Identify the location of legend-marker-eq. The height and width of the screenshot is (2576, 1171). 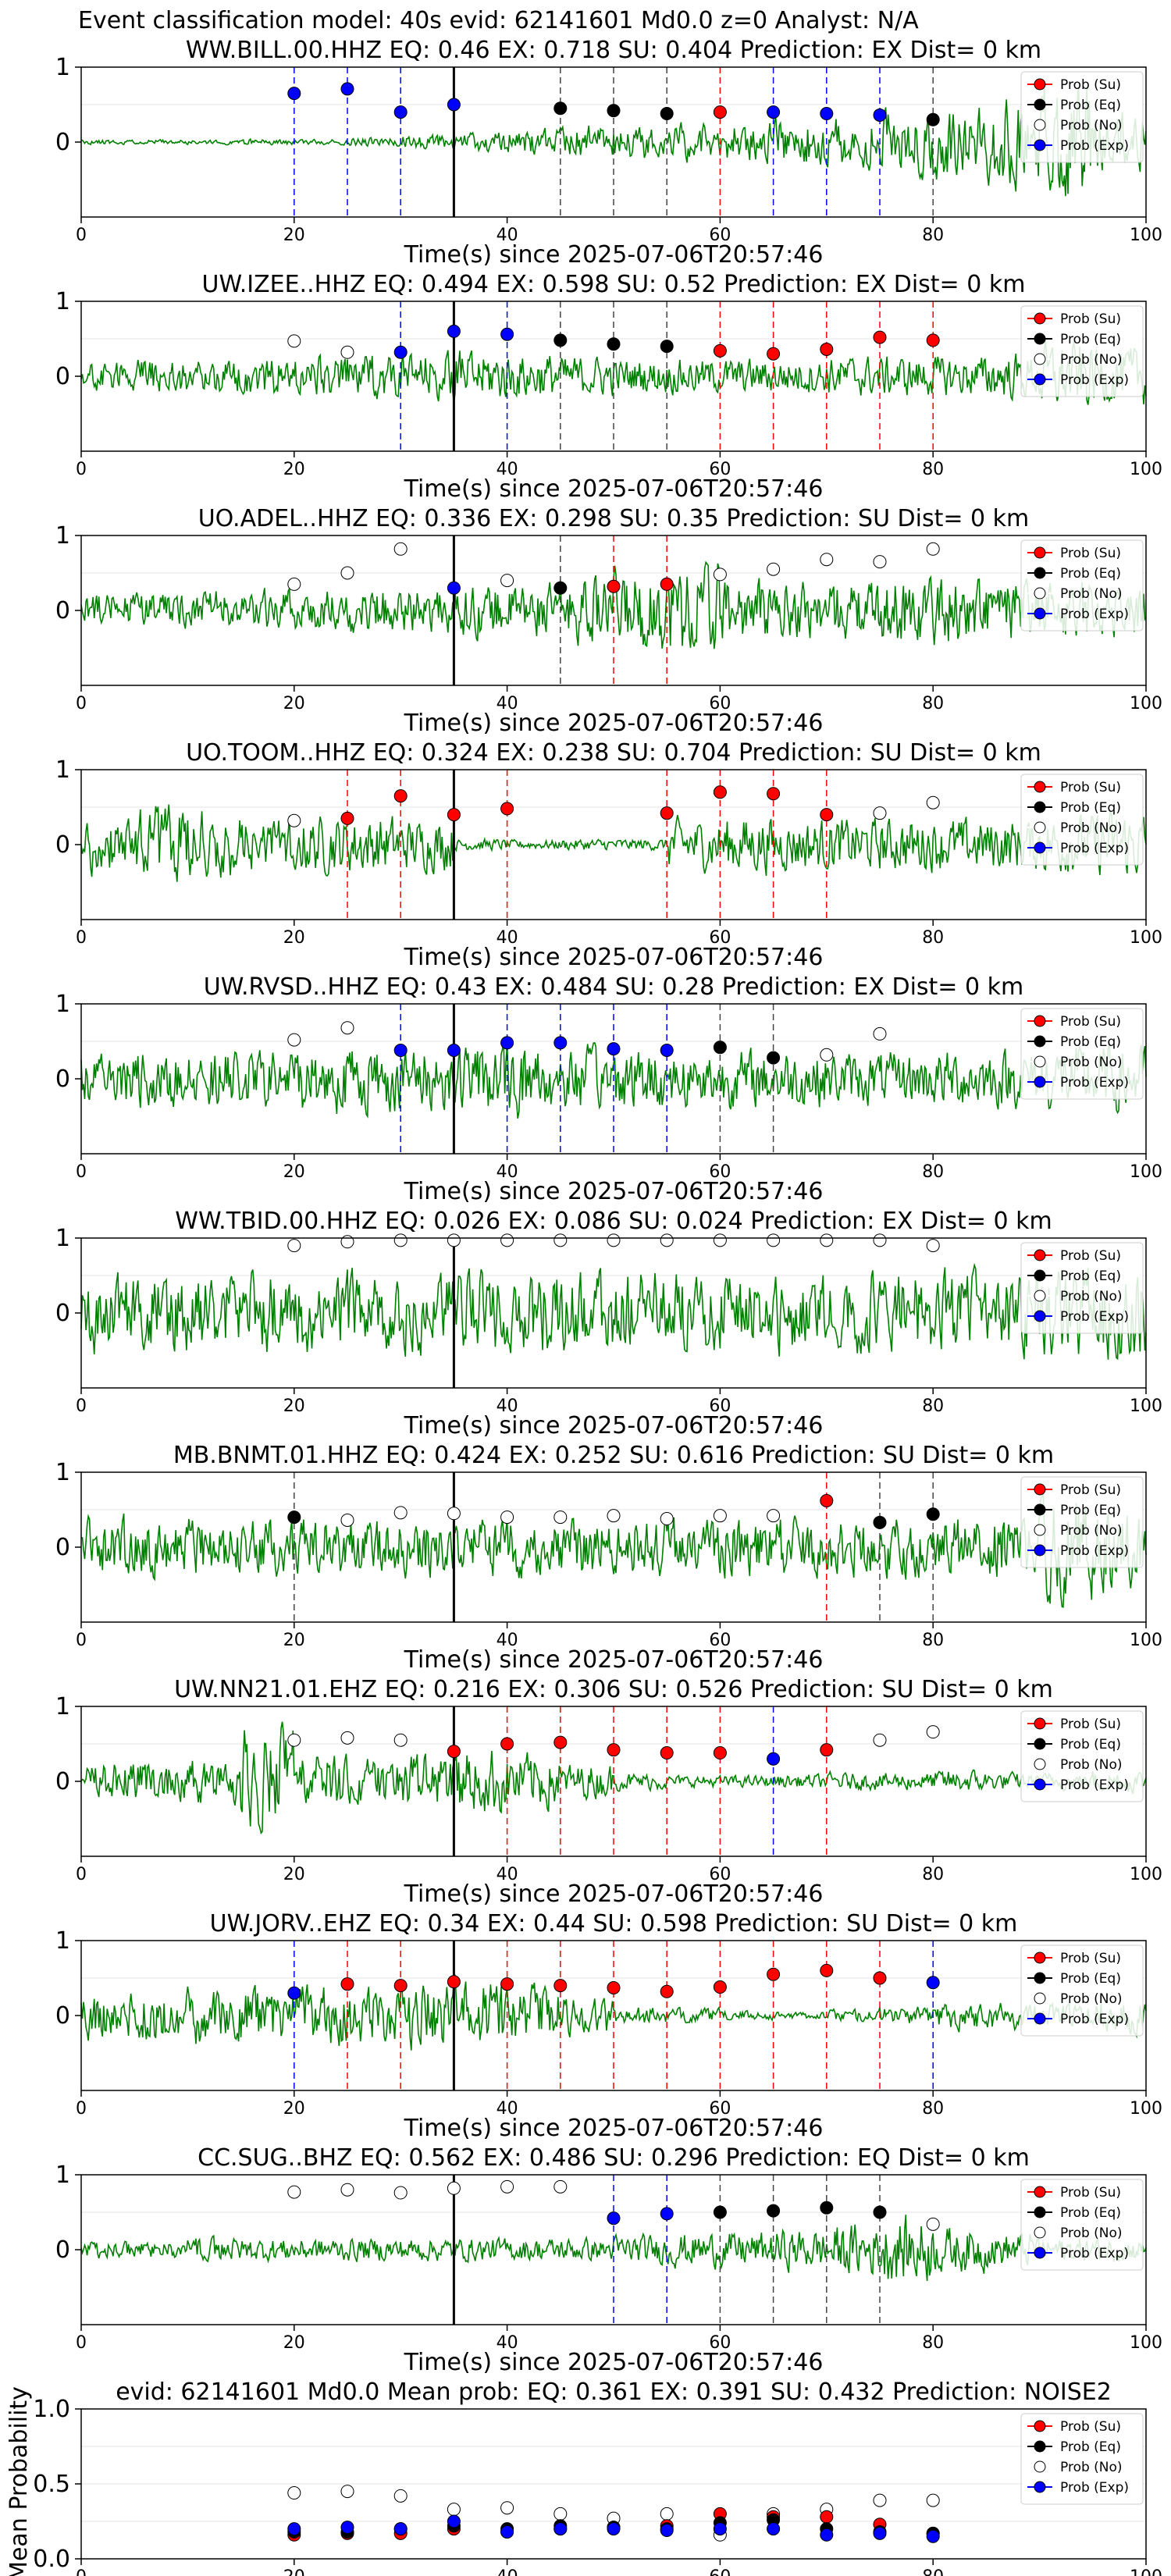
(1040, 807).